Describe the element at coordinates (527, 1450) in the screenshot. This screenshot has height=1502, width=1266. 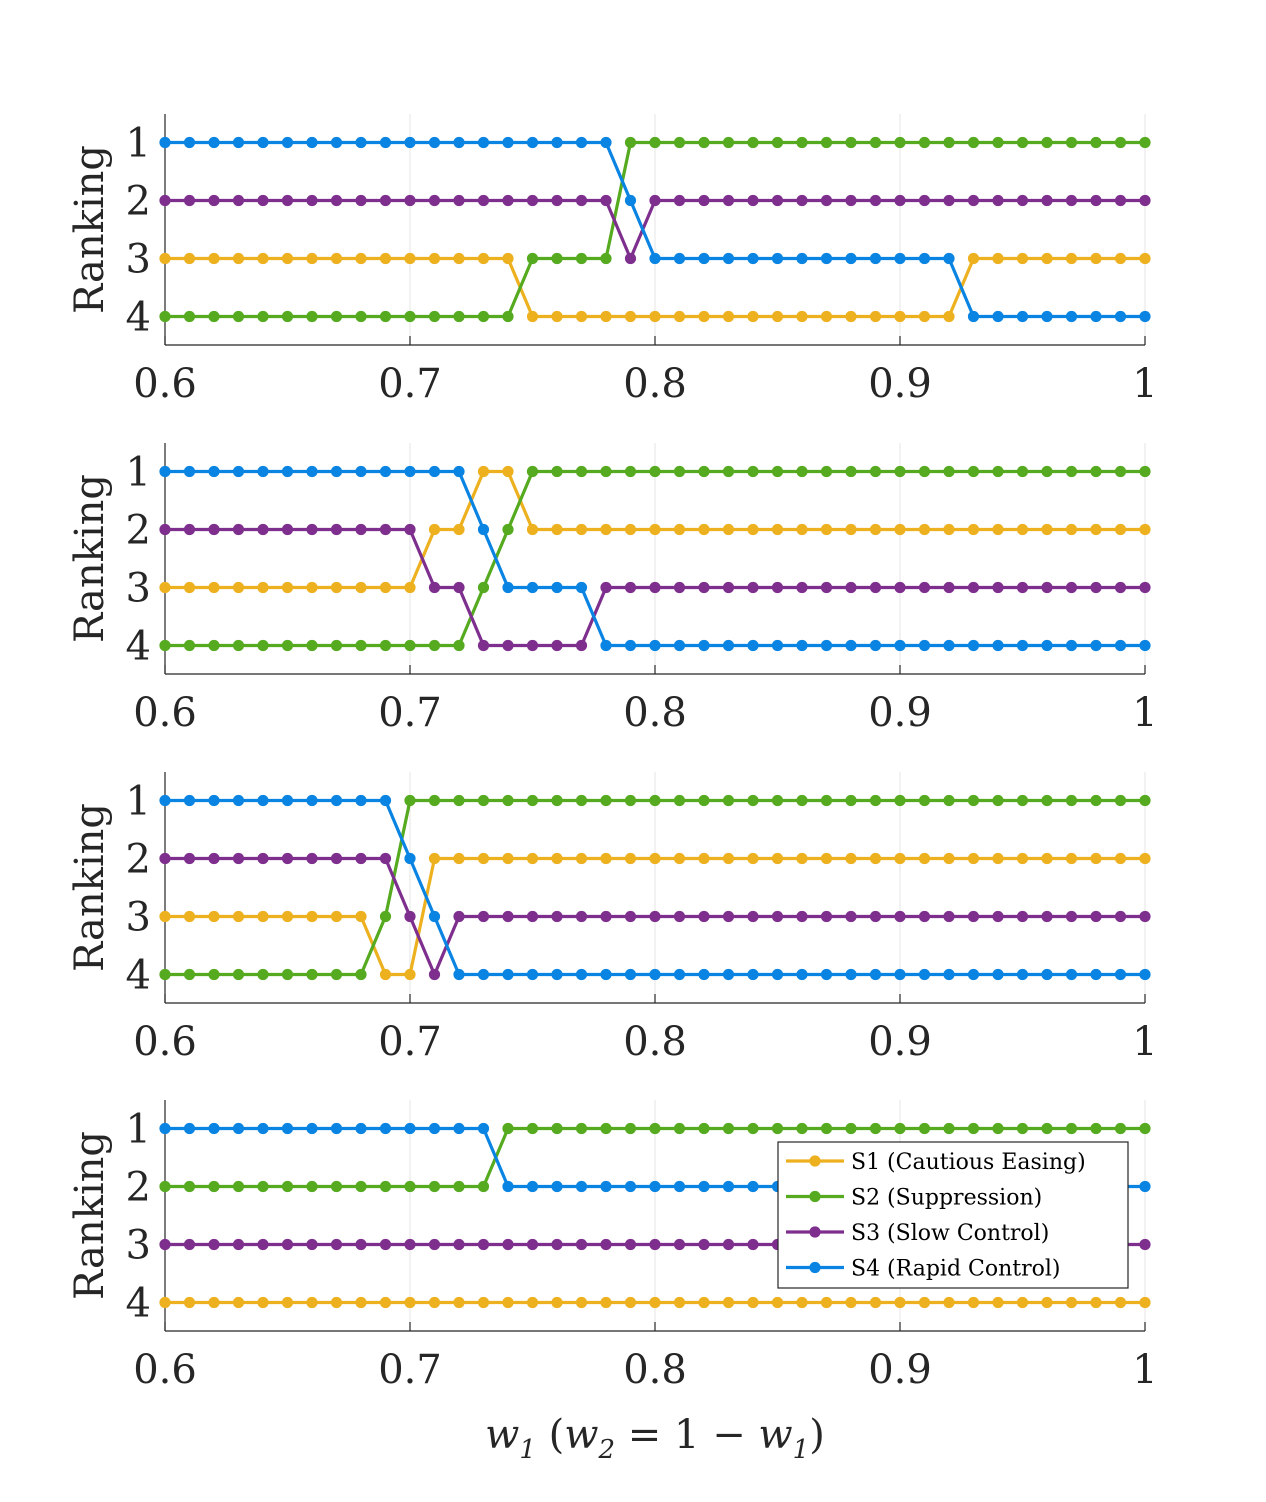
I see `x-axis-label-sub1: 1` at that location.